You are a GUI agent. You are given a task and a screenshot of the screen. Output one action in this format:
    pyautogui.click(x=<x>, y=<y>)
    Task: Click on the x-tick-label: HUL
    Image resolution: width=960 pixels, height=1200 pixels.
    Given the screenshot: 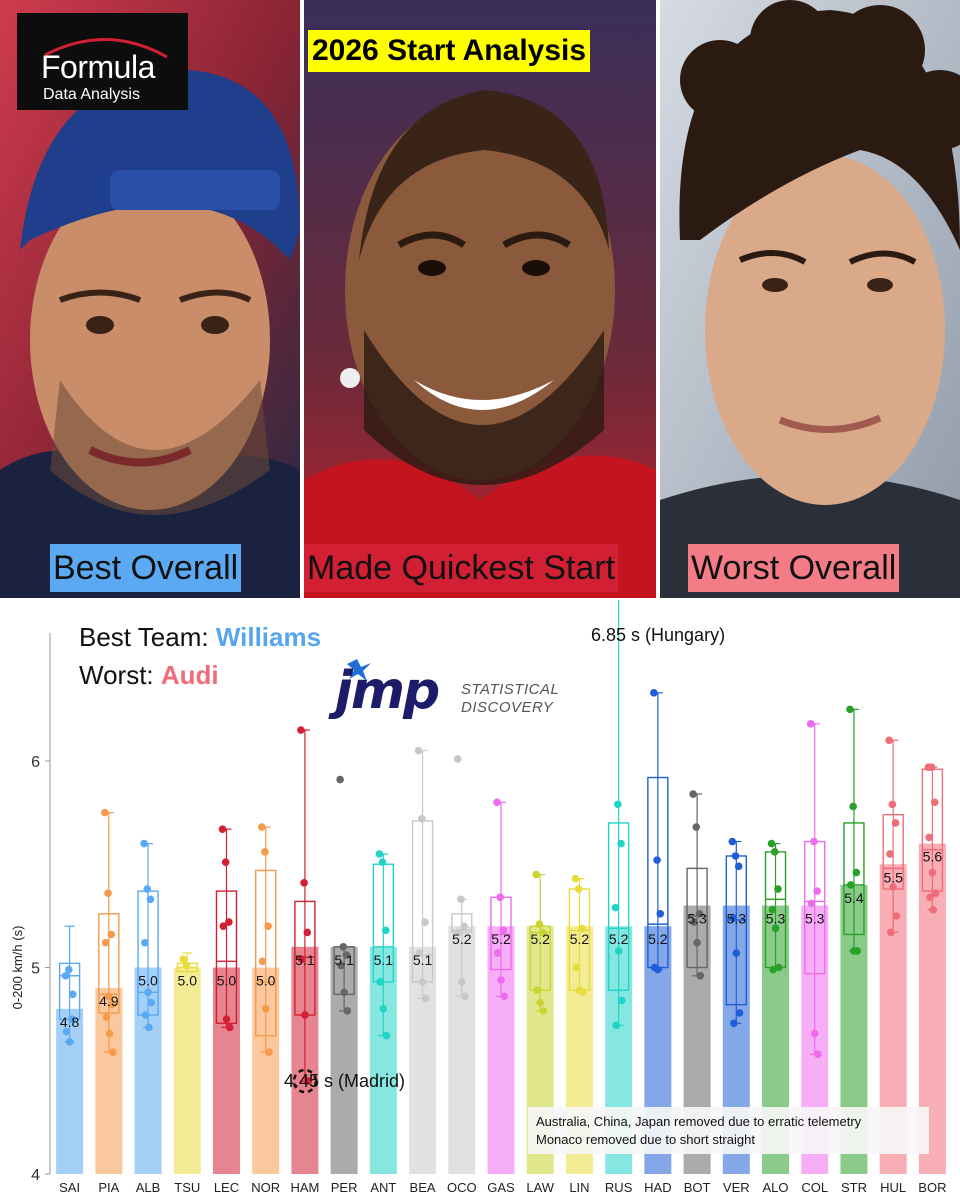 What is the action you would take?
    pyautogui.click(x=893, y=1187)
    